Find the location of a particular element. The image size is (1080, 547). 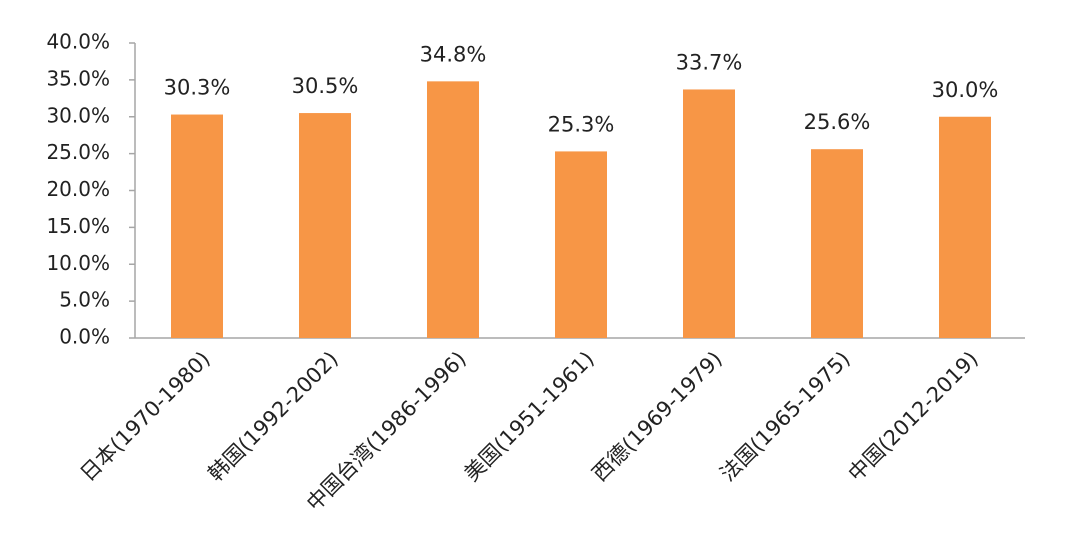

value-label: 25.3% is located at coordinates (581, 124).